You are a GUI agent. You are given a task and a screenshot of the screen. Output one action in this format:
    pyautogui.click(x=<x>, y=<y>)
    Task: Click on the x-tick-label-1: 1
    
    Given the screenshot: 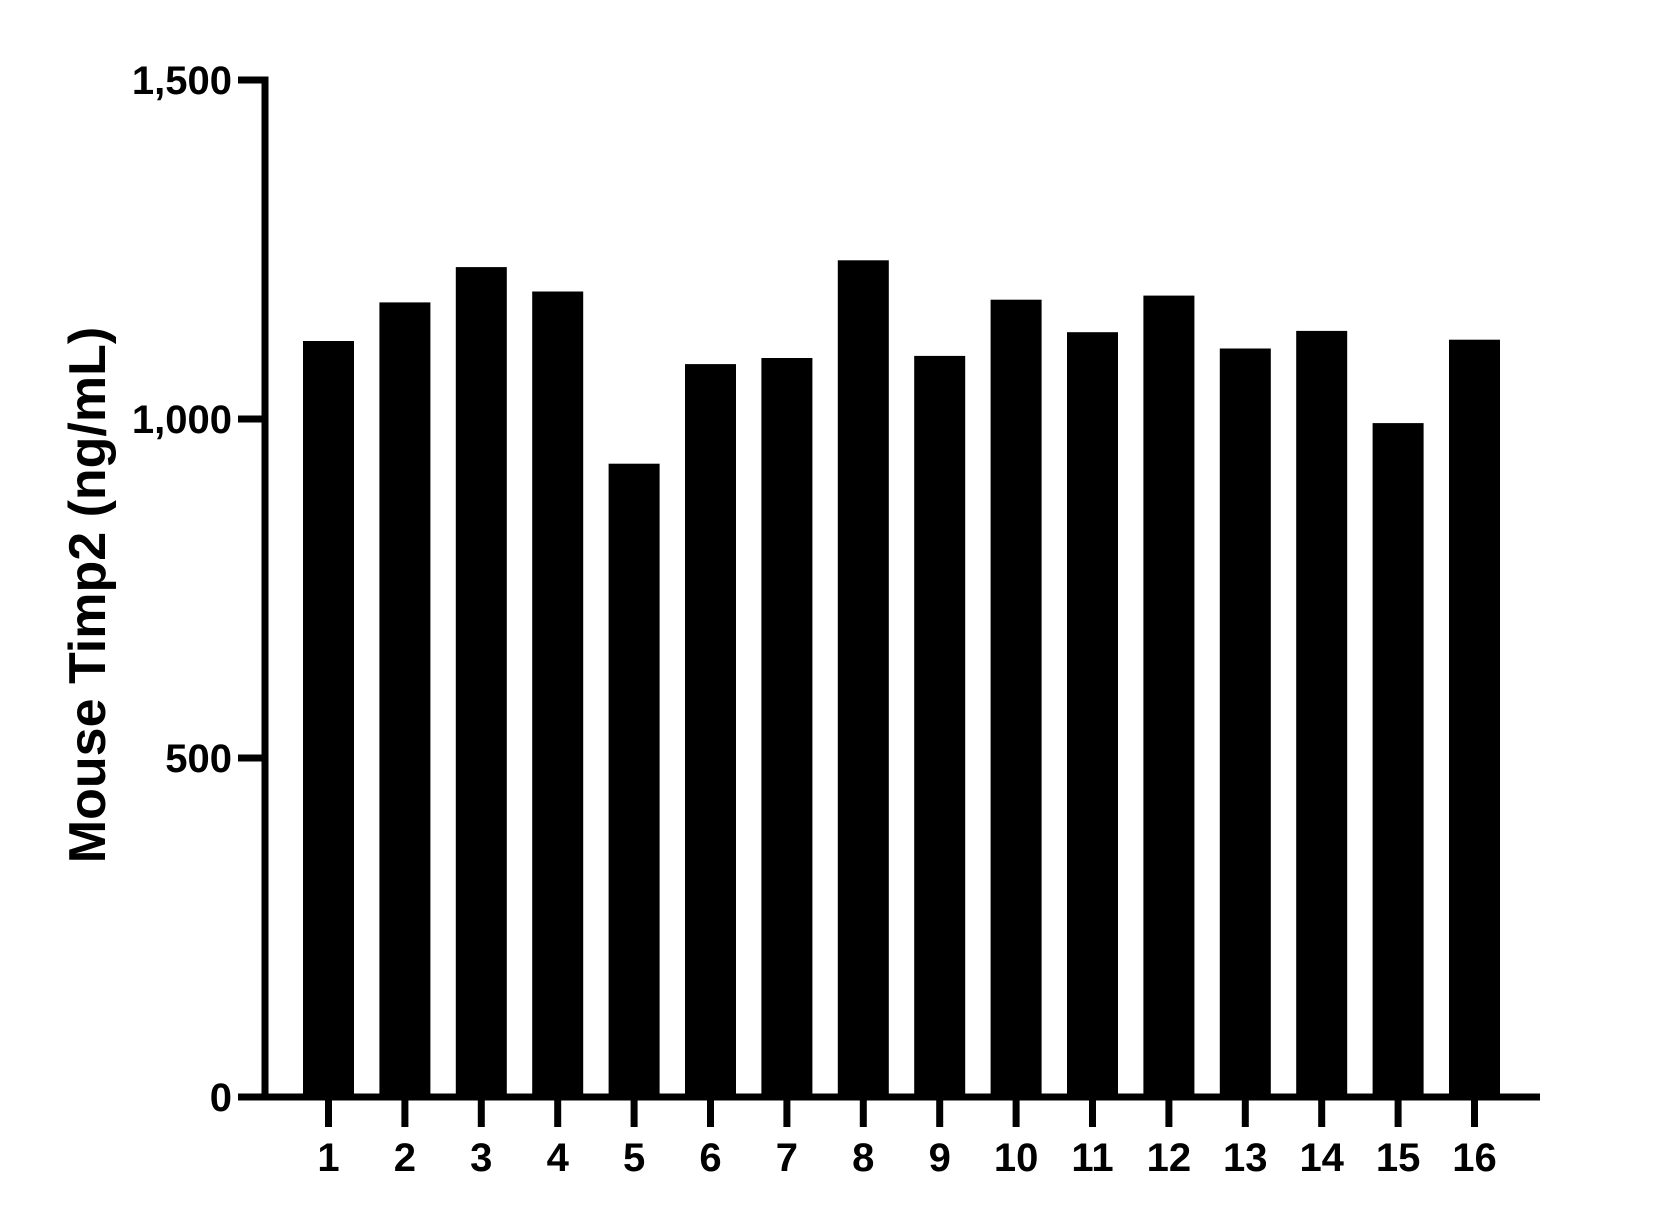 What is the action you would take?
    pyautogui.click(x=328, y=1158)
    